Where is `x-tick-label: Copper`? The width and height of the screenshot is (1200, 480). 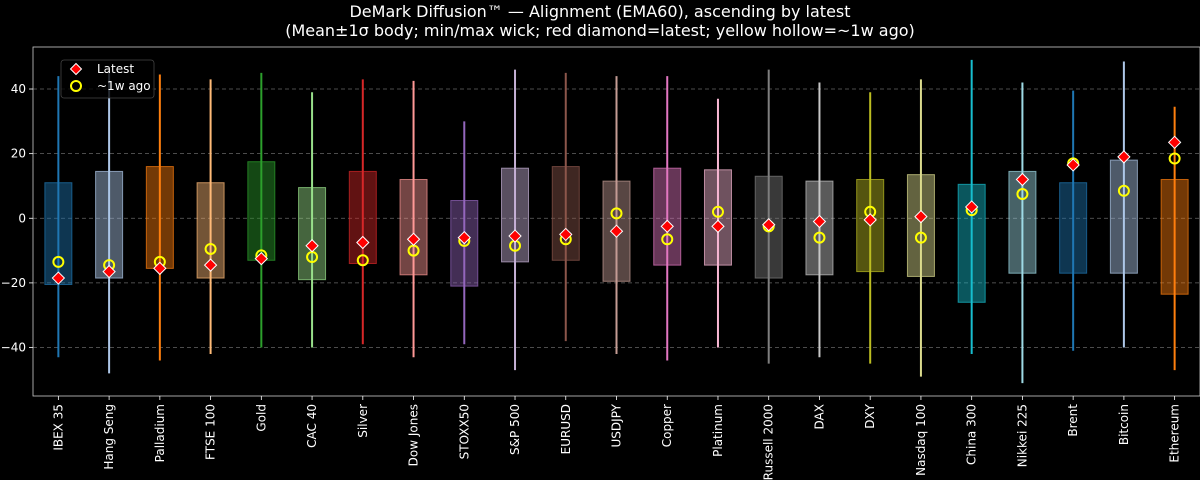 x-tick-label: Copper is located at coordinates (667, 425).